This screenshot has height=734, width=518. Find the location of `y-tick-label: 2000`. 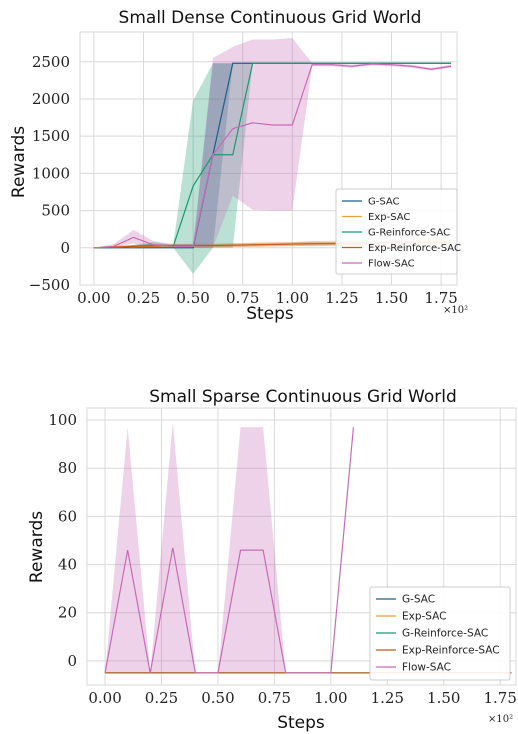

y-tick-label: 2000 is located at coordinates (51, 99).